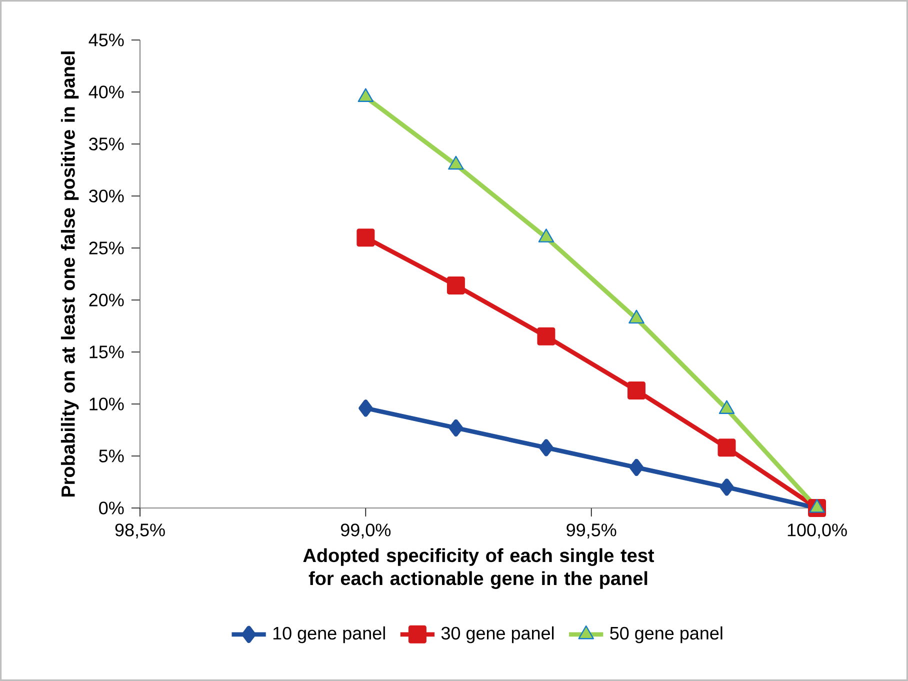 The image size is (908, 681). Describe the element at coordinates (107, 404) in the screenshot. I see `y-tick-label: 10%` at that location.